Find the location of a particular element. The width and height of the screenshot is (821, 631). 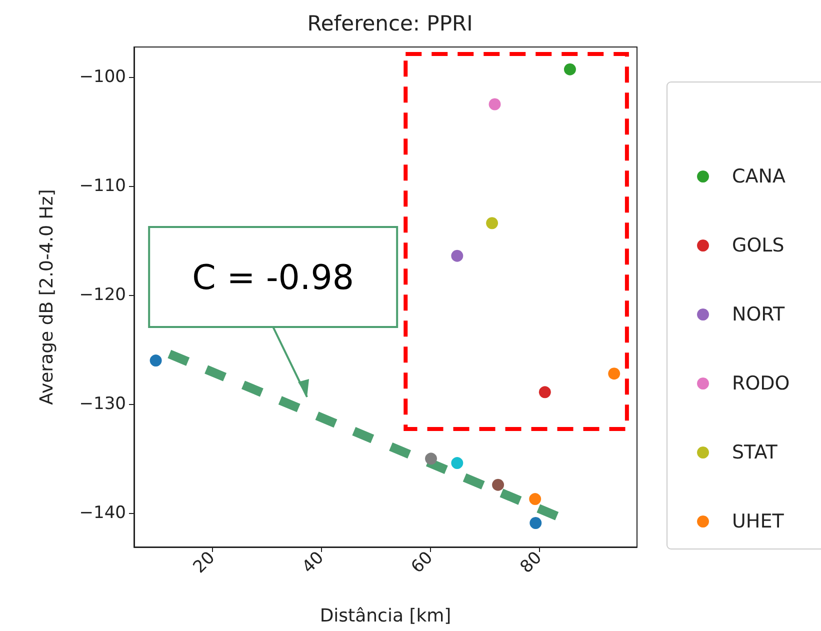

y-tick-label: −130 is located at coordinates (102, 404).